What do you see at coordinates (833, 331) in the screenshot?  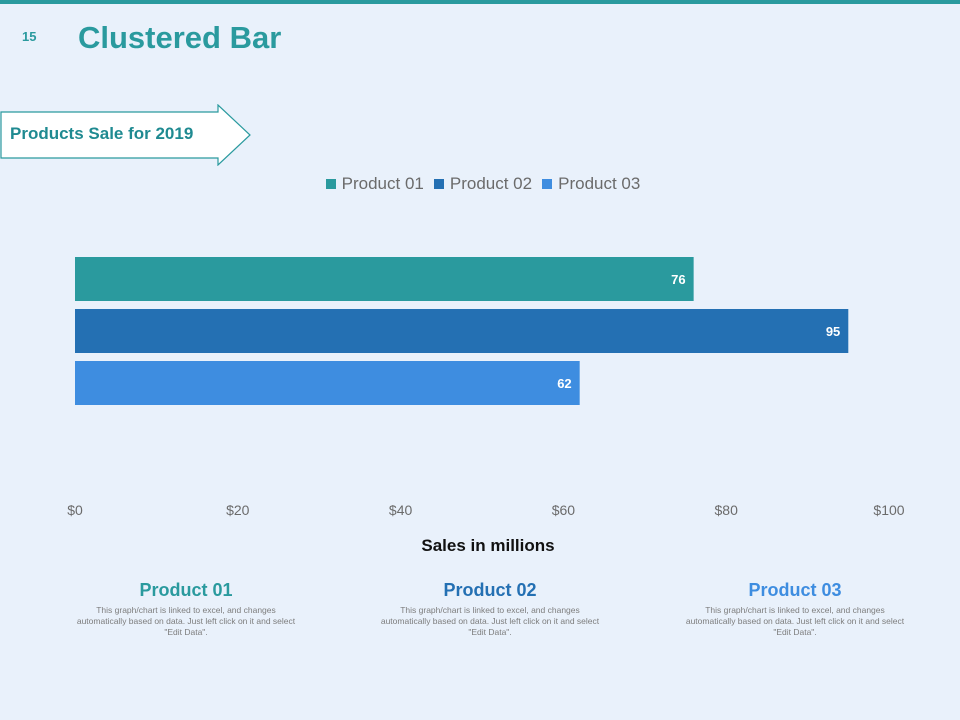 I see `bar-data-label: 95` at bounding box center [833, 331].